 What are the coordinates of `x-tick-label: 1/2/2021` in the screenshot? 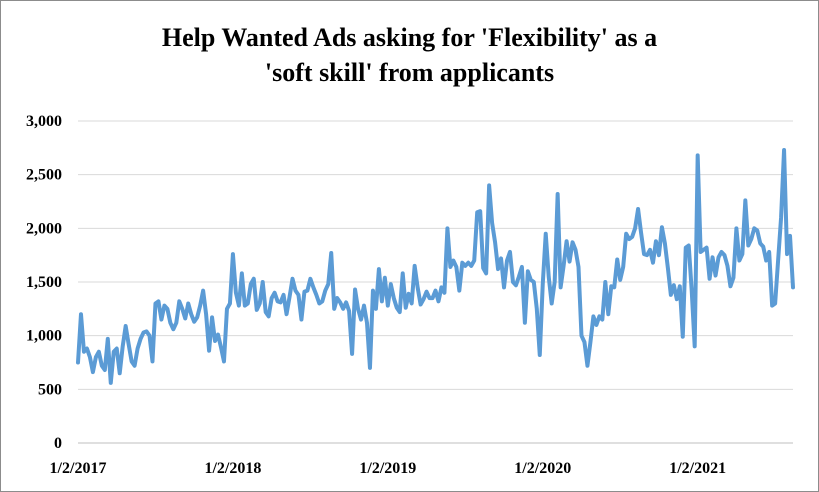 It's located at (697, 468).